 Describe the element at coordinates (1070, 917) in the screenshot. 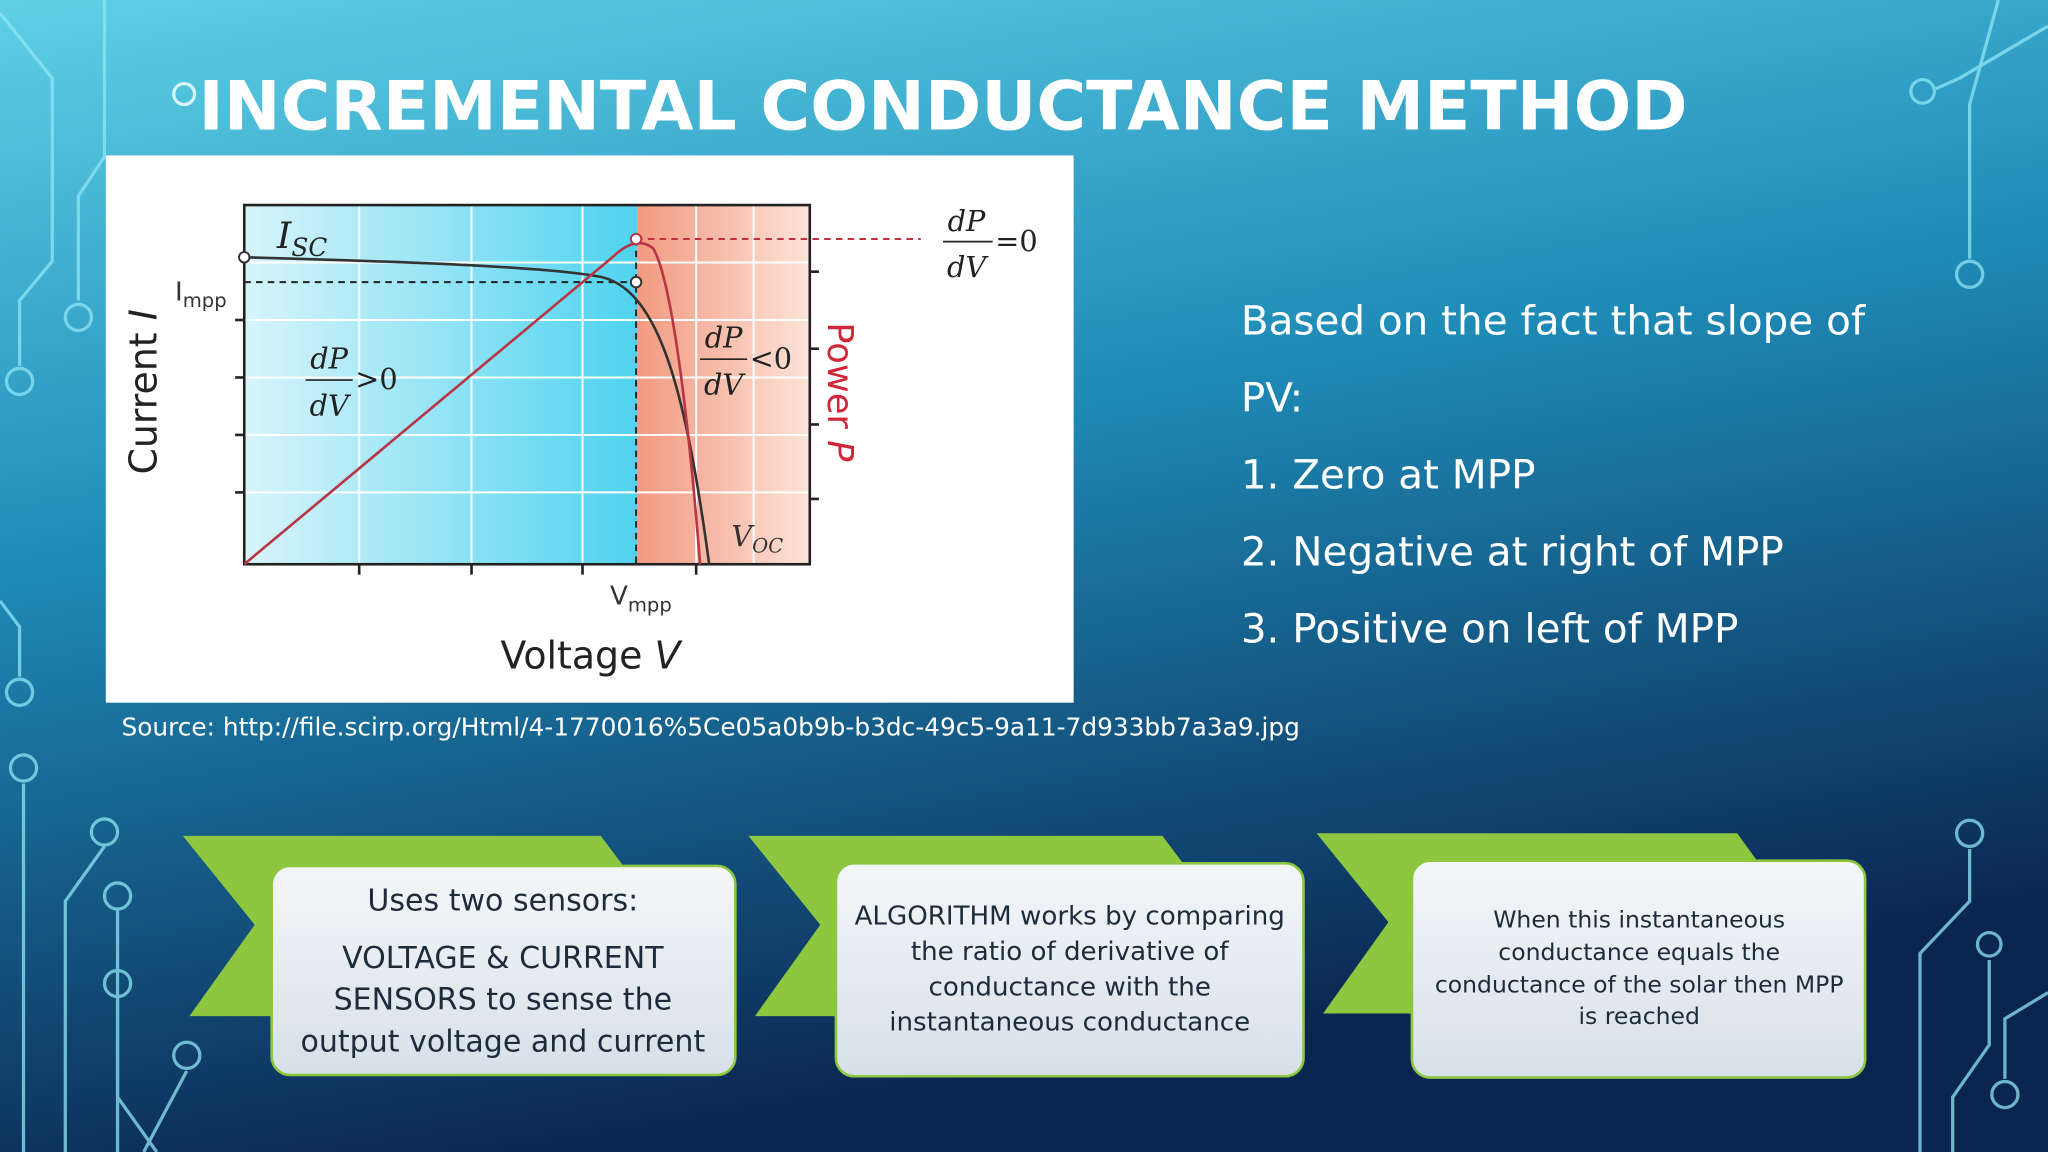

I see `step-line: ALGORITHM works by comparing` at that location.